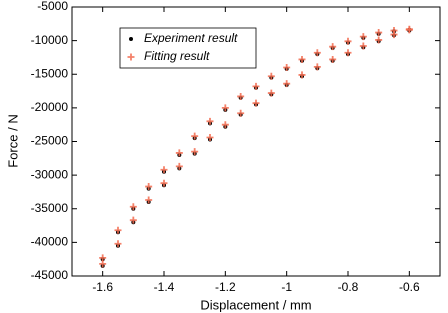 This screenshot has height=313, width=448. What do you see at coordinates (177, 56) in the screenshot?
I see `legend-label: Fitting result` at bounding box center [177, 56].